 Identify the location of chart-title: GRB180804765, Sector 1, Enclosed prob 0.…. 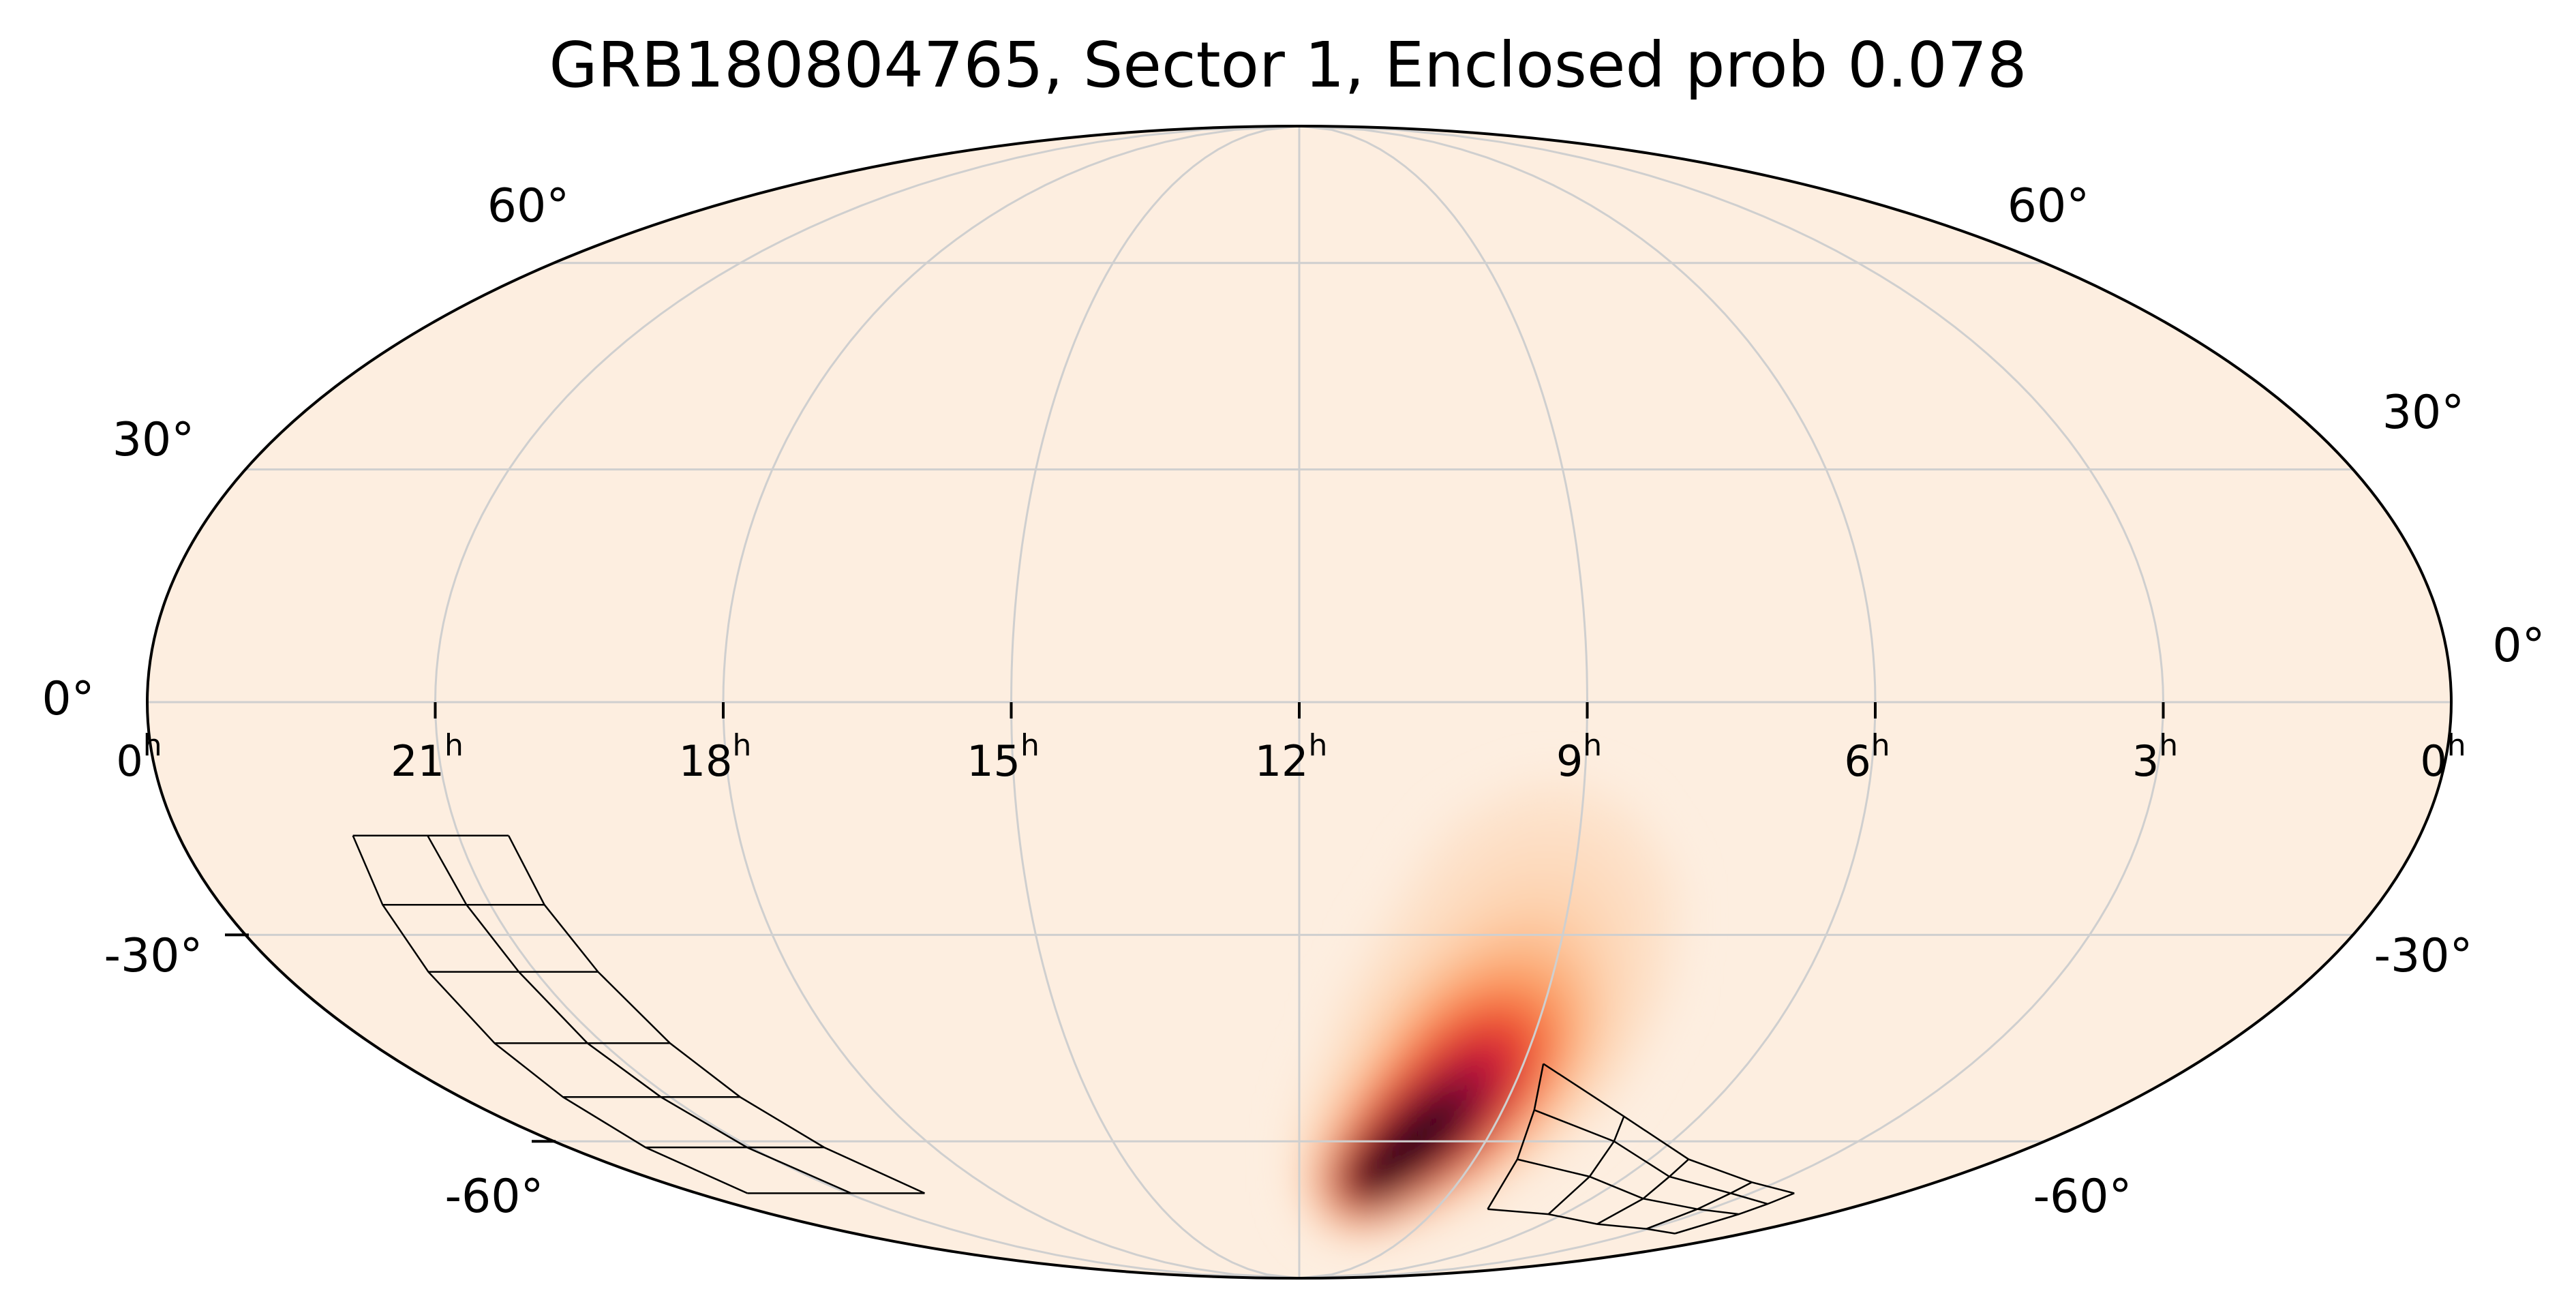
(1288, 65).